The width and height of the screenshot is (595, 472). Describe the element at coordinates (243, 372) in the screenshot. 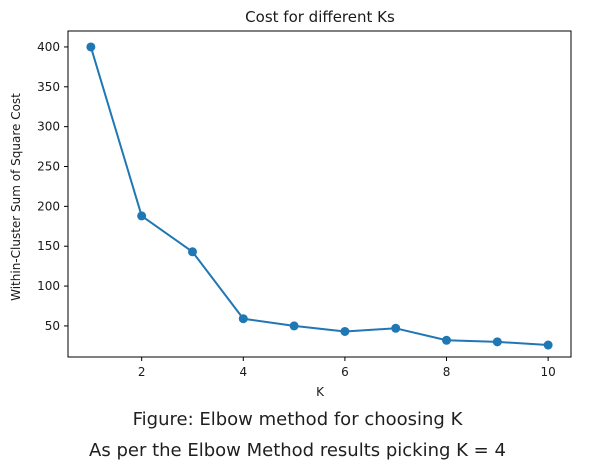

I see `x-tick-label: 4` at that location.